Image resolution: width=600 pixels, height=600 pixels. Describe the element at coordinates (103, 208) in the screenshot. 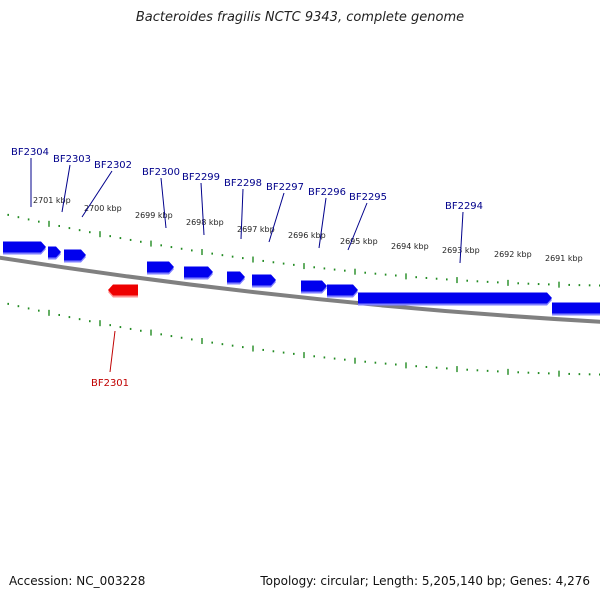

I see `kbp-label: 2700 kbp` at that location.